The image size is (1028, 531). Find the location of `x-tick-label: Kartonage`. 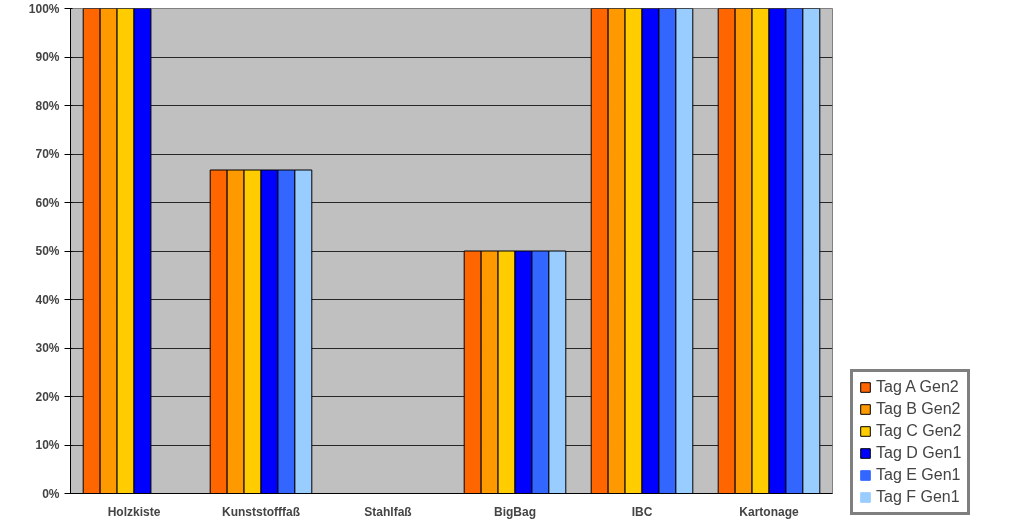

x-tick-label: Kartonage is located at coordinates (769, 511).